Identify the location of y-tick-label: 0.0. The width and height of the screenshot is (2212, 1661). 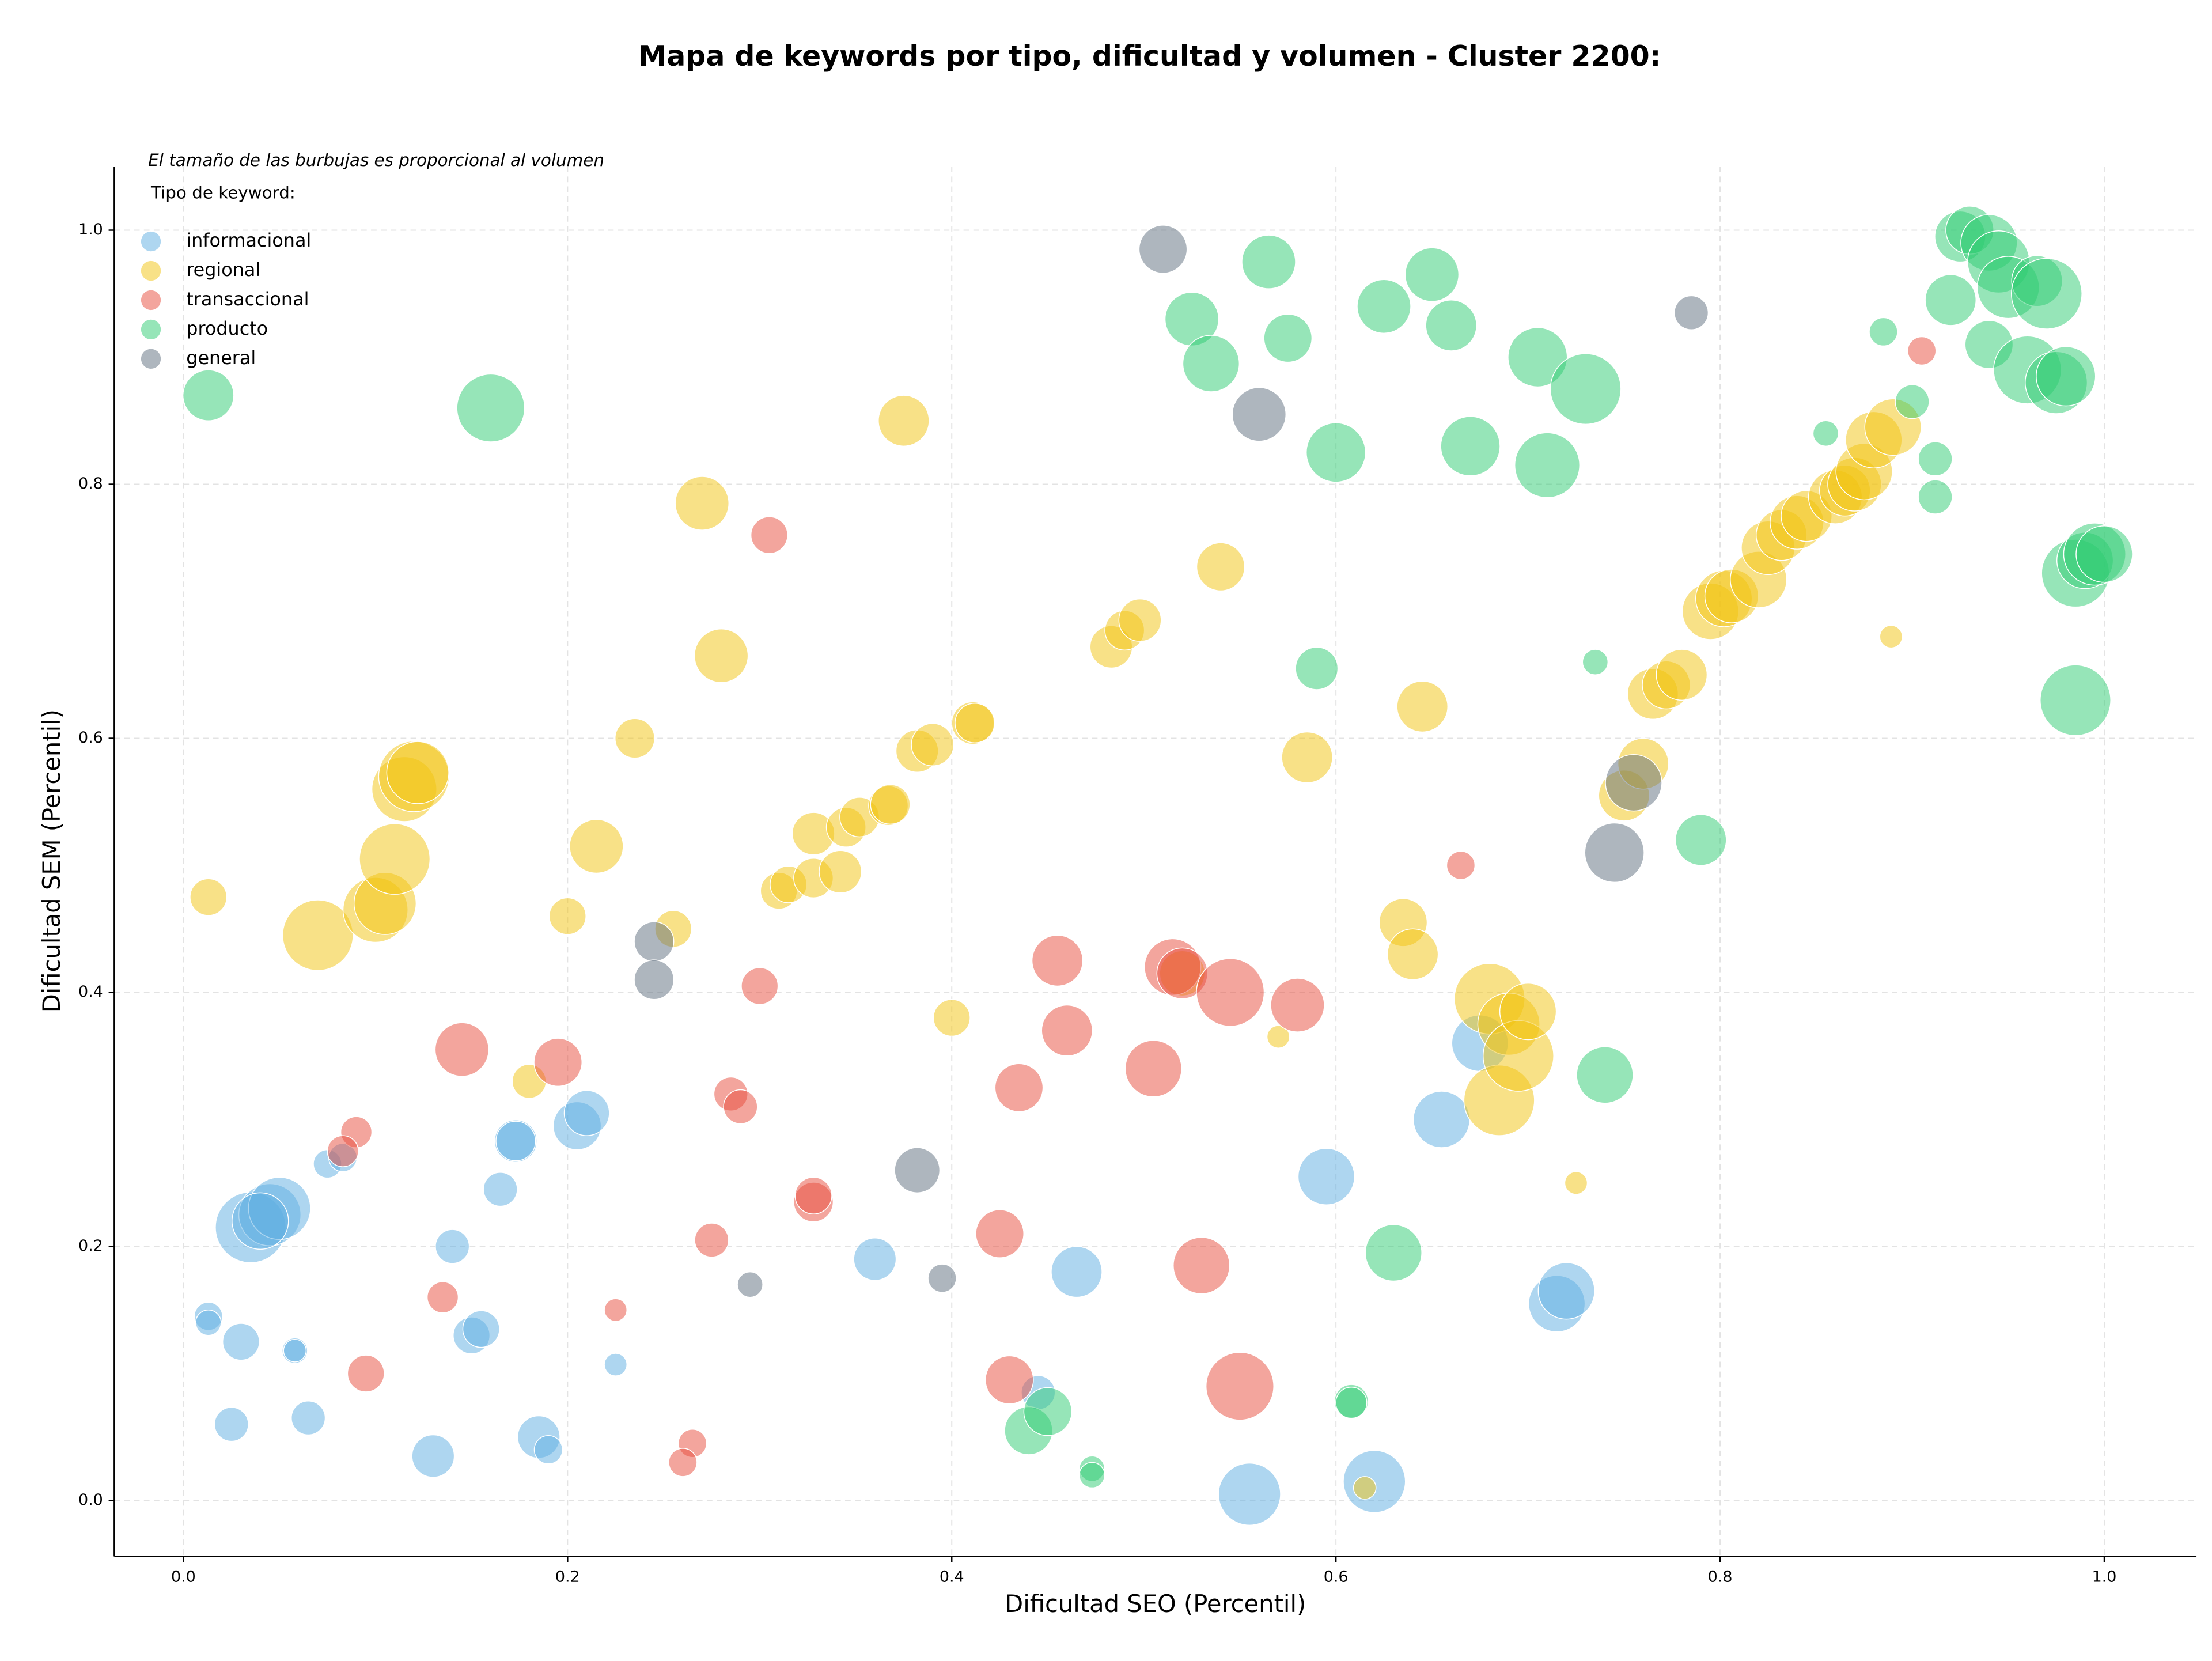
(90, 1500).